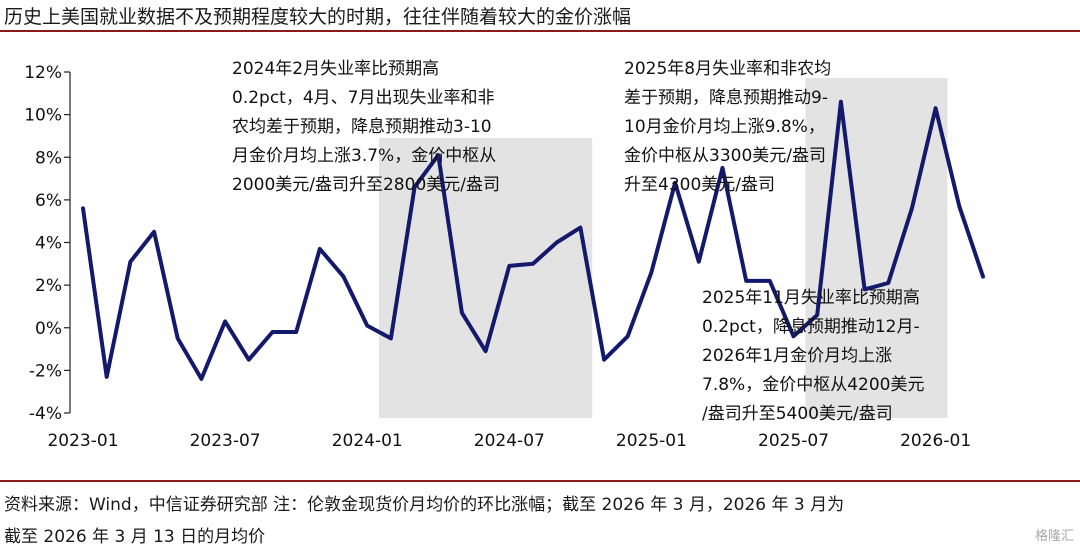 The width and height of the screenshot is (1080, 550). I want to click on y-tick-label: 2%, so click(48, 286).